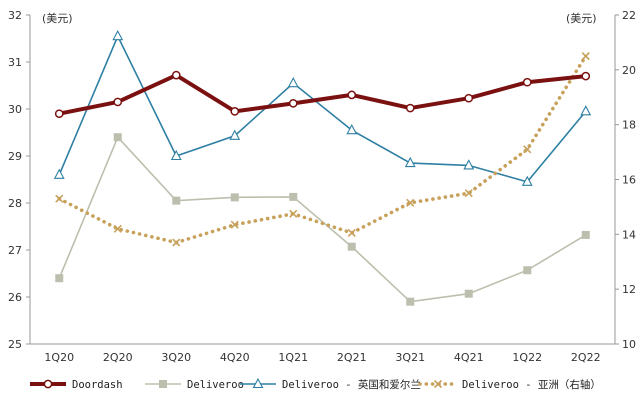 The width and height of the screenshot is (640, 403). Describe the element at coordinates (15, 62) in the screenshot. I see `left-axis-tick-label: 31` at that location.